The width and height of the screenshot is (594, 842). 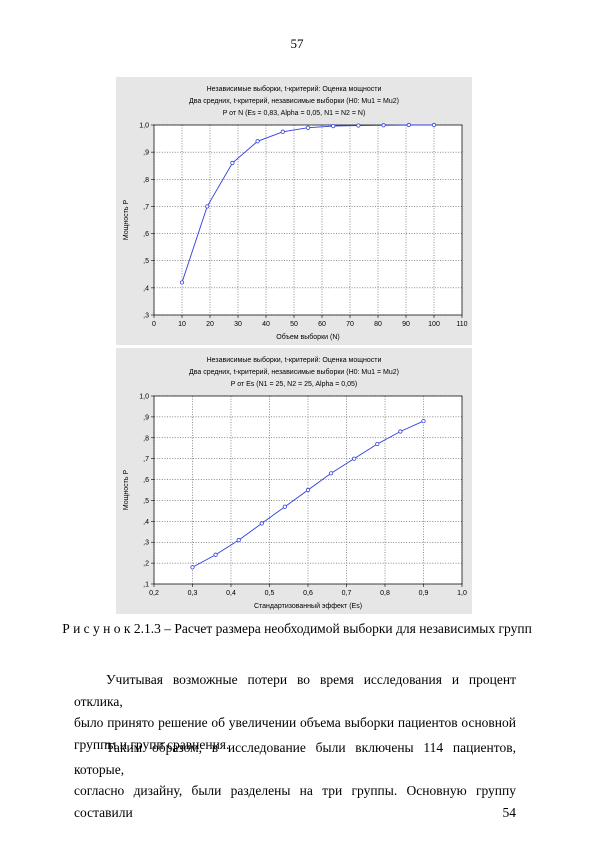 What do you see at coordinates (297, 43) in the screenshot?
I see `page-number: 57` at bounding box center [297, 43].